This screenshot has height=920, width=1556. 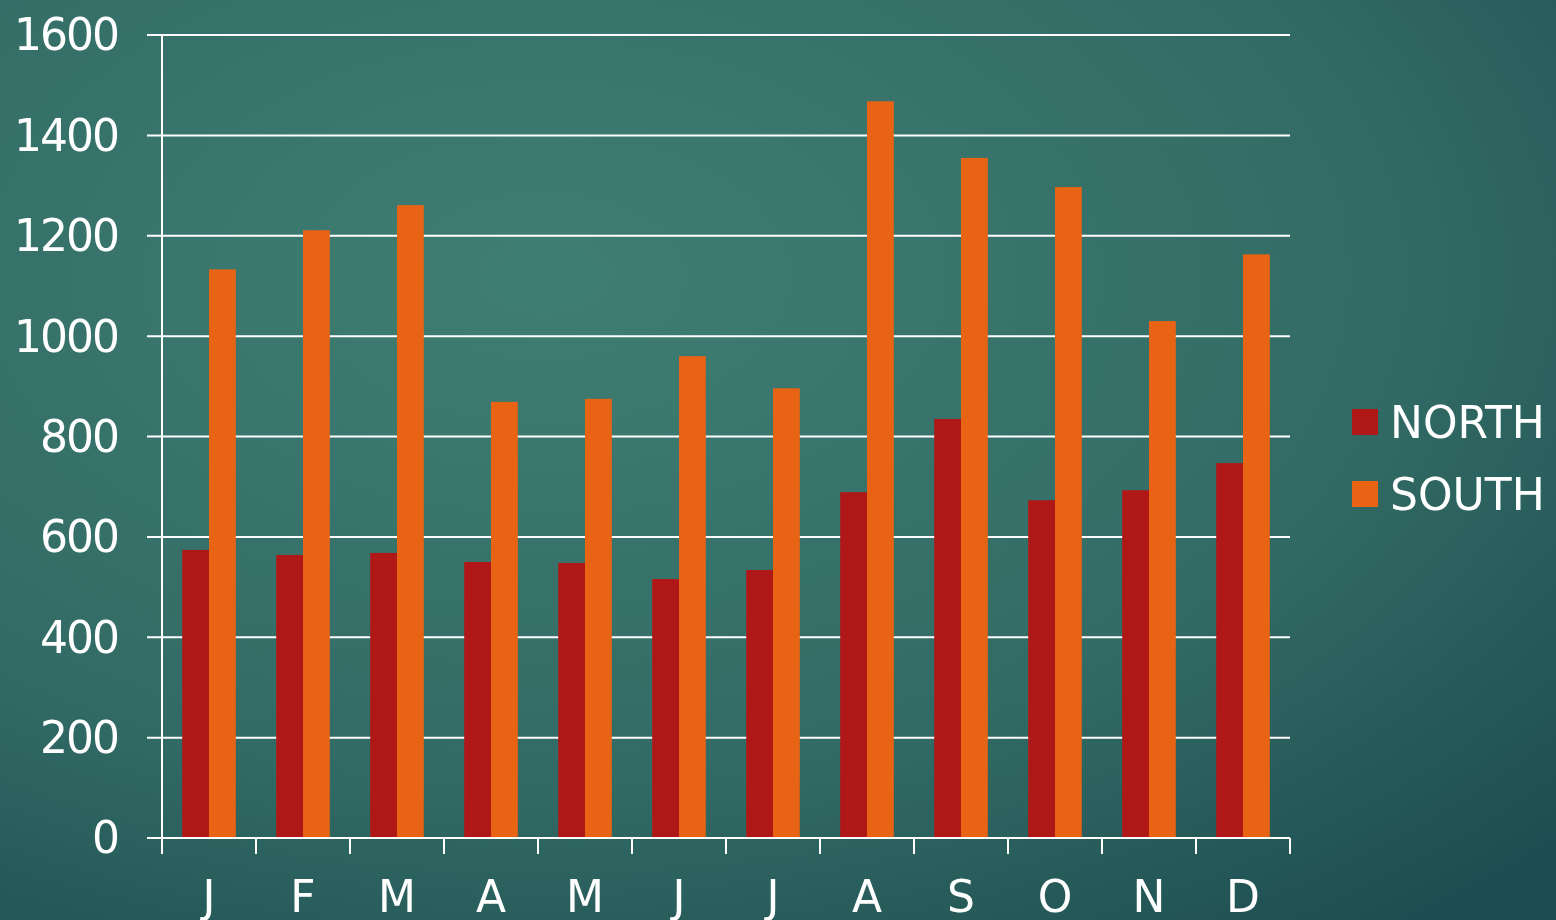 I want to click on y-tick-label: 0, so click(x=105, y=838).